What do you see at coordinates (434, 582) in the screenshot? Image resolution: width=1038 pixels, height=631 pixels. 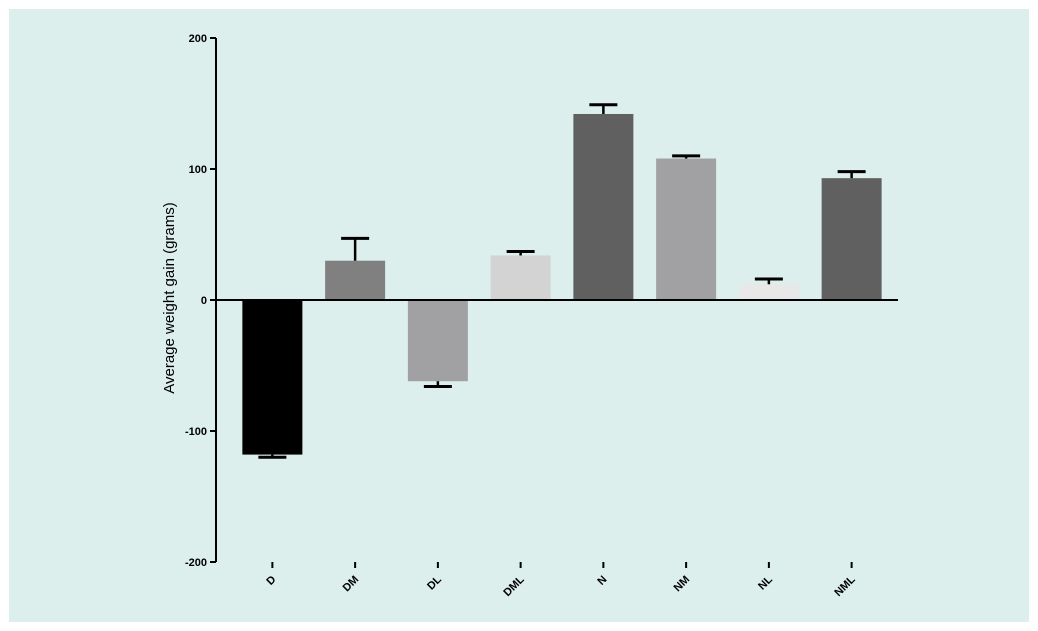 I see `x-tick-label: DL` at bounding box center [434, 582].